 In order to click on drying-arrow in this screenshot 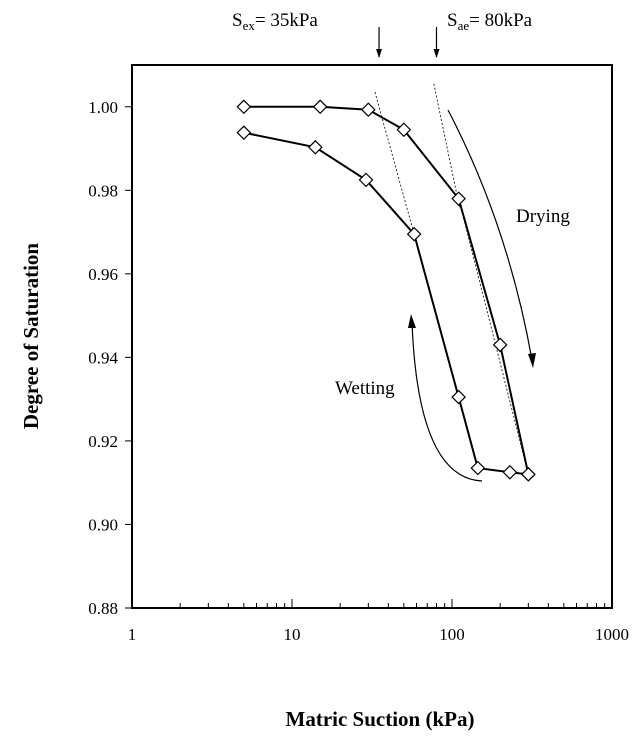, I will do `click(490, 235)`.